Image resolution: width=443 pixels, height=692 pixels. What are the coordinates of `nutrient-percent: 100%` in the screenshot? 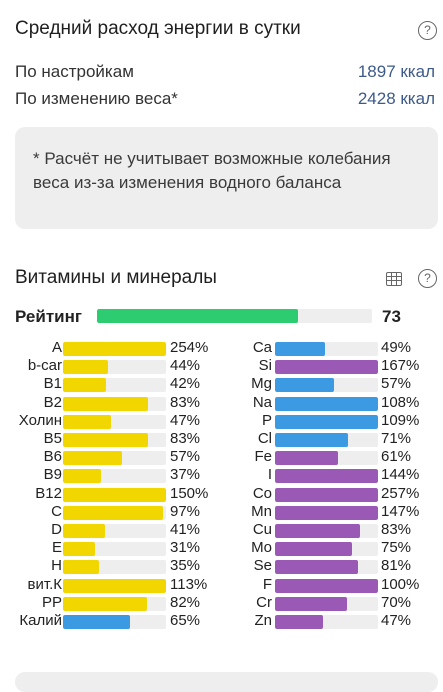 It's located at (400, 584).